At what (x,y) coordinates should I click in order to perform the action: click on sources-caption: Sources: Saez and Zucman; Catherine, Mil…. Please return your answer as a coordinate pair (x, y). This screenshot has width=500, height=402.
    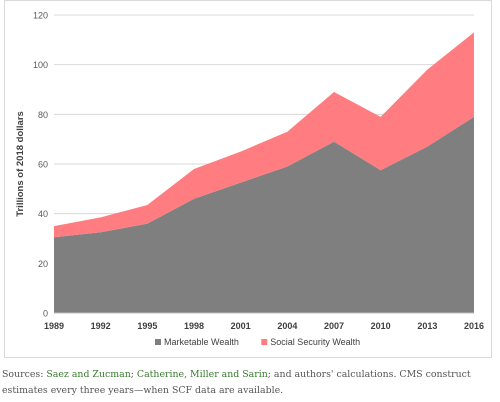
    Looking at the image, I should click on (247, 383).